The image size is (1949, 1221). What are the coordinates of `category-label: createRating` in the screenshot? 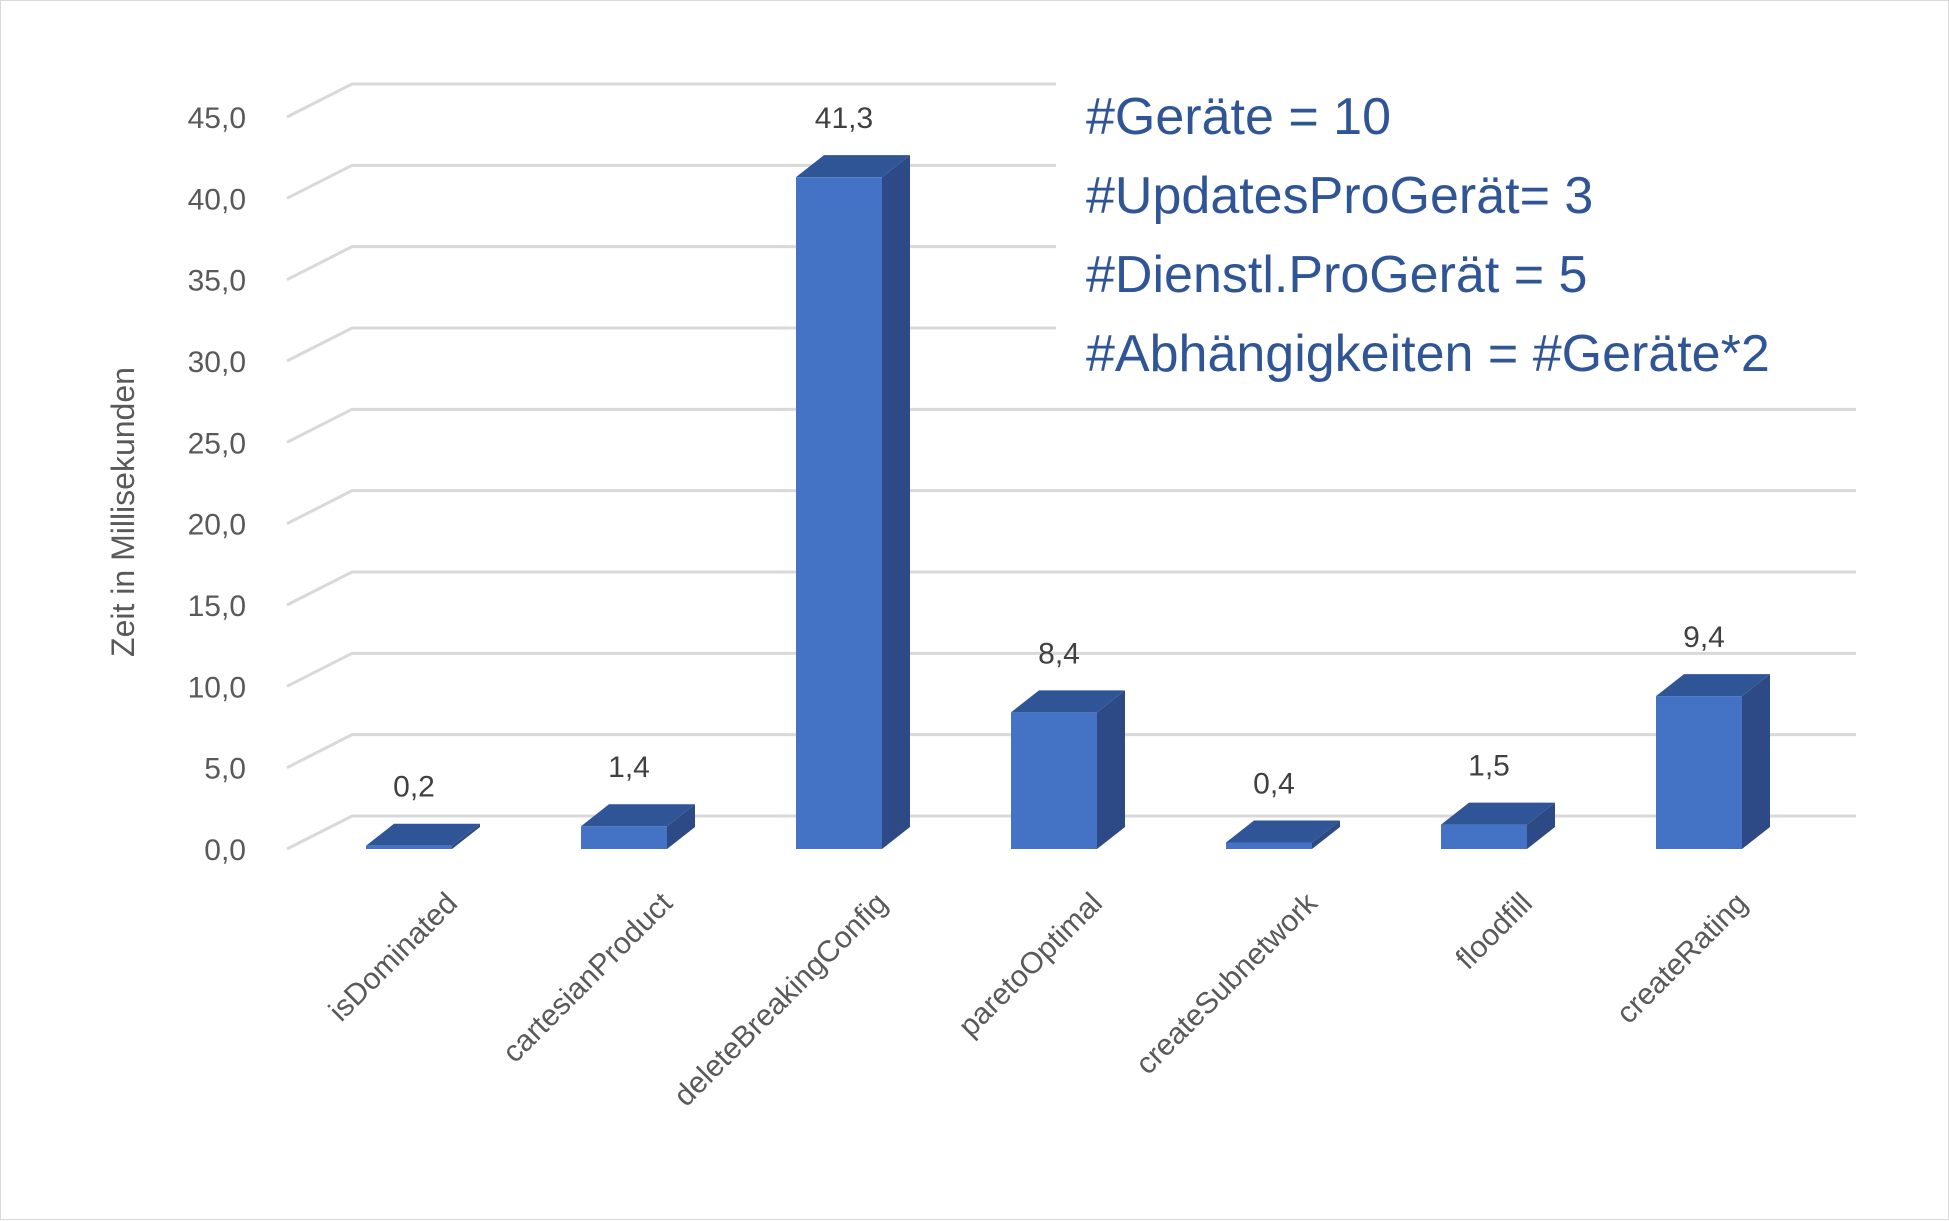 It's located at (1682, 959).